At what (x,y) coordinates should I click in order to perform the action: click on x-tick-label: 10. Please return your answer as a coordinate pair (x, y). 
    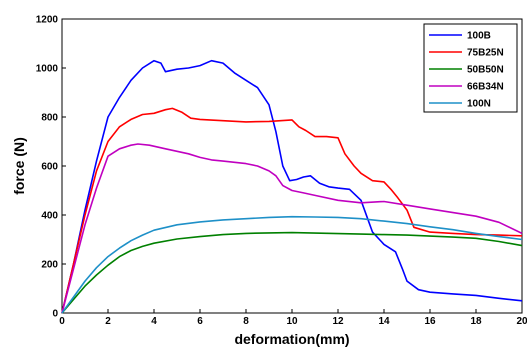
    Looking at the image, I should click on (292, 321).